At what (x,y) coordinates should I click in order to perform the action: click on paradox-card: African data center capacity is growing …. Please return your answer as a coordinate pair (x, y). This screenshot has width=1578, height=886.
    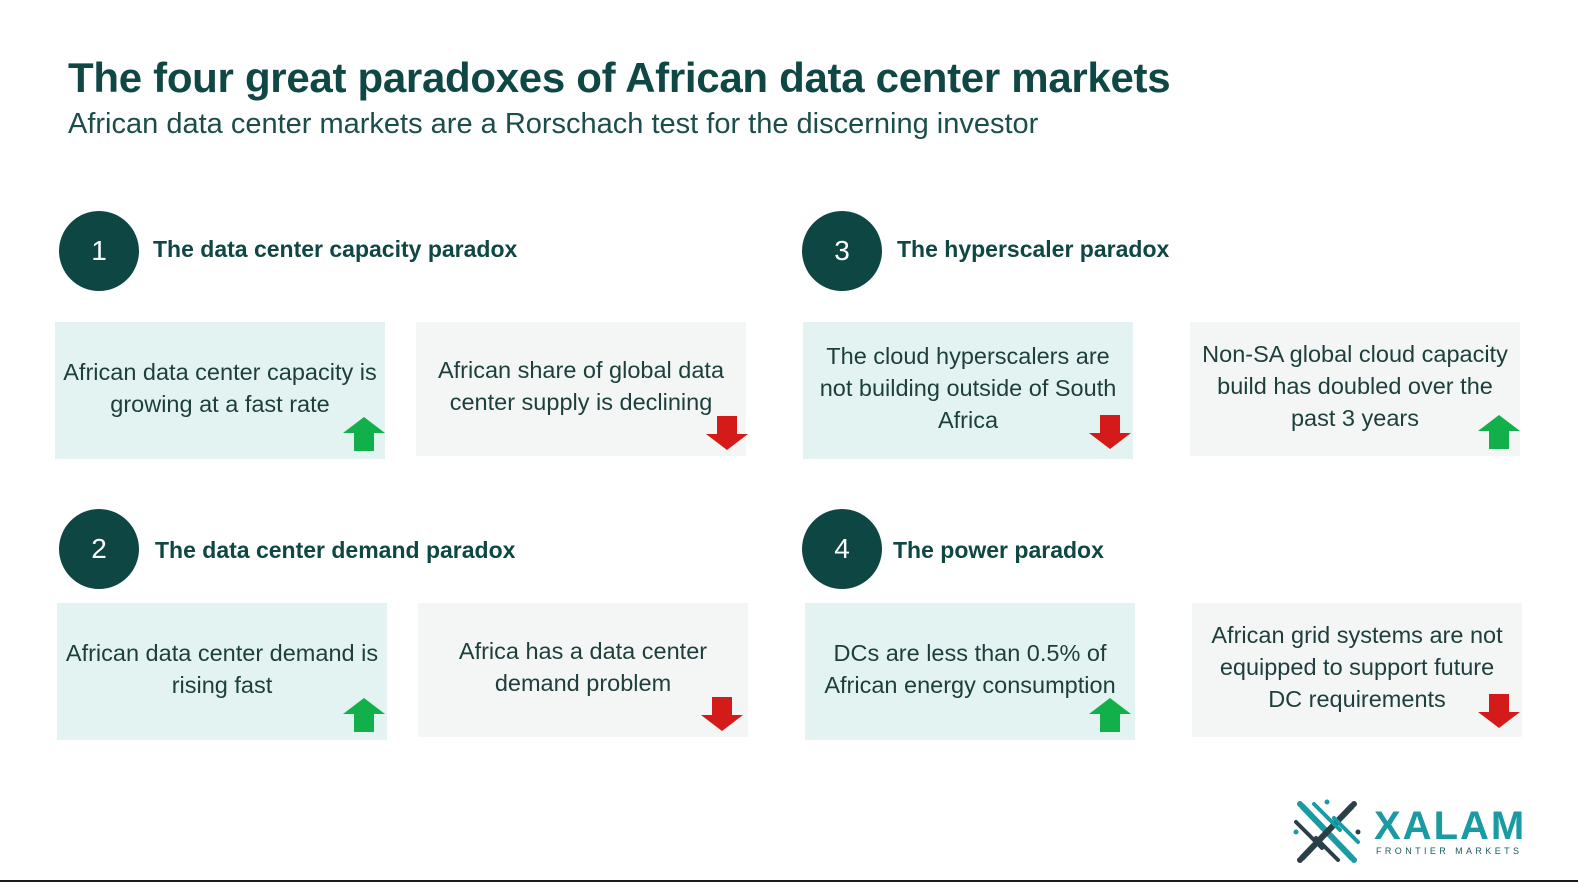
    Looking at the image, I should click on (220, 390).